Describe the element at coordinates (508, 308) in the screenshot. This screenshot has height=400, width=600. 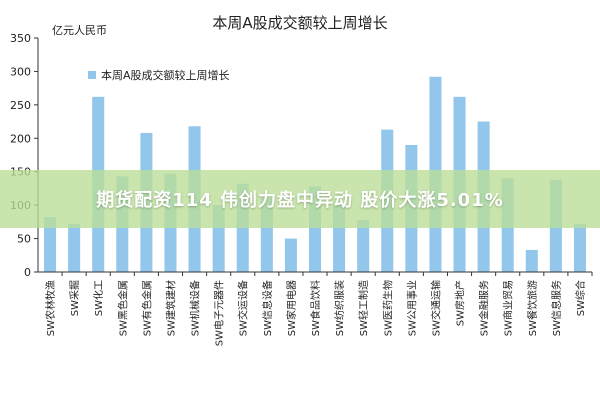
I see `x-category-label: SW商业贸易` at that location.